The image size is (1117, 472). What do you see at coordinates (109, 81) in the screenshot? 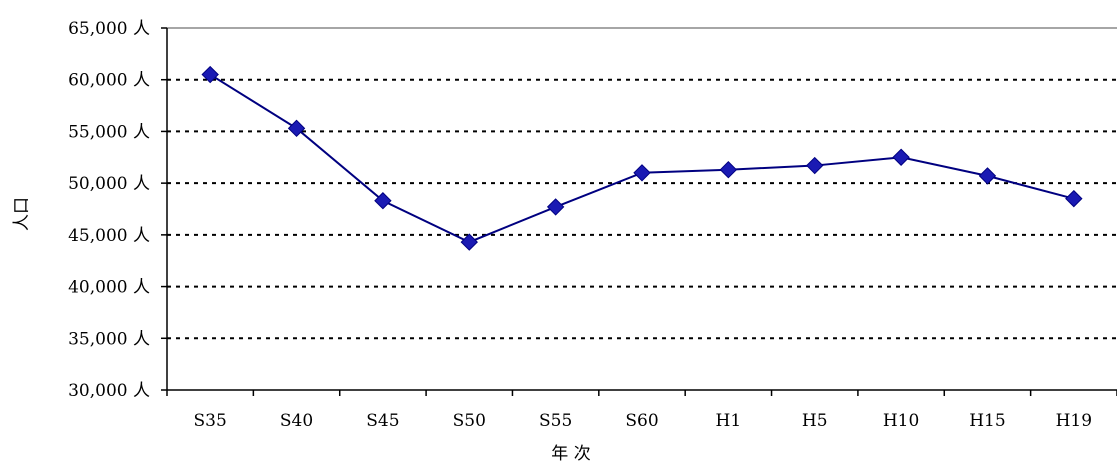
I see `y-tick-label: 60,000 人` at bounding box center [109, 81].